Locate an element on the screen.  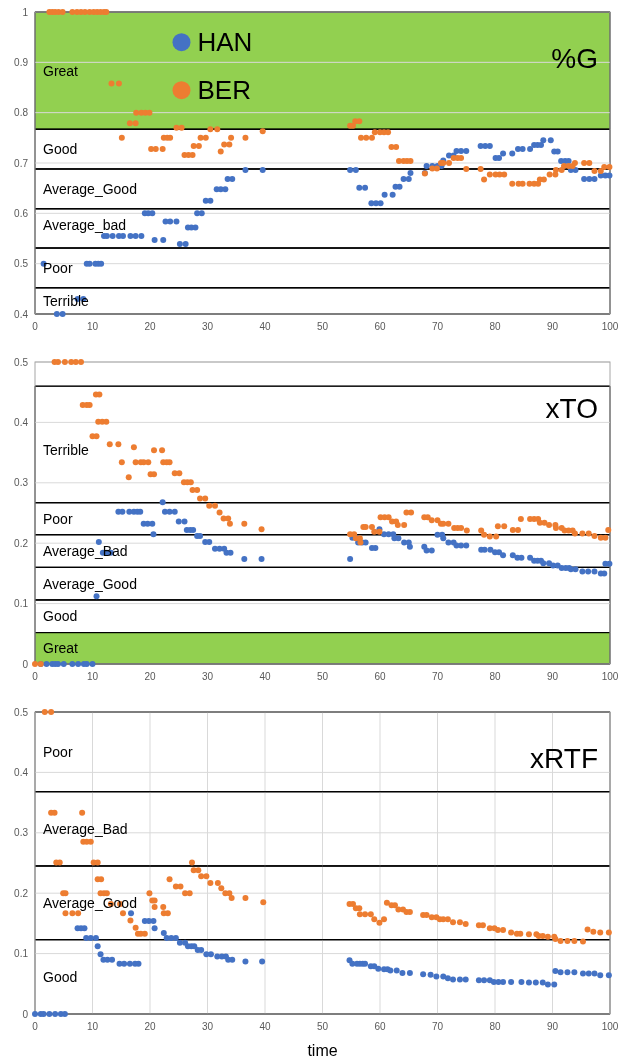
text: xRTF is located at coordinates (564, 758).